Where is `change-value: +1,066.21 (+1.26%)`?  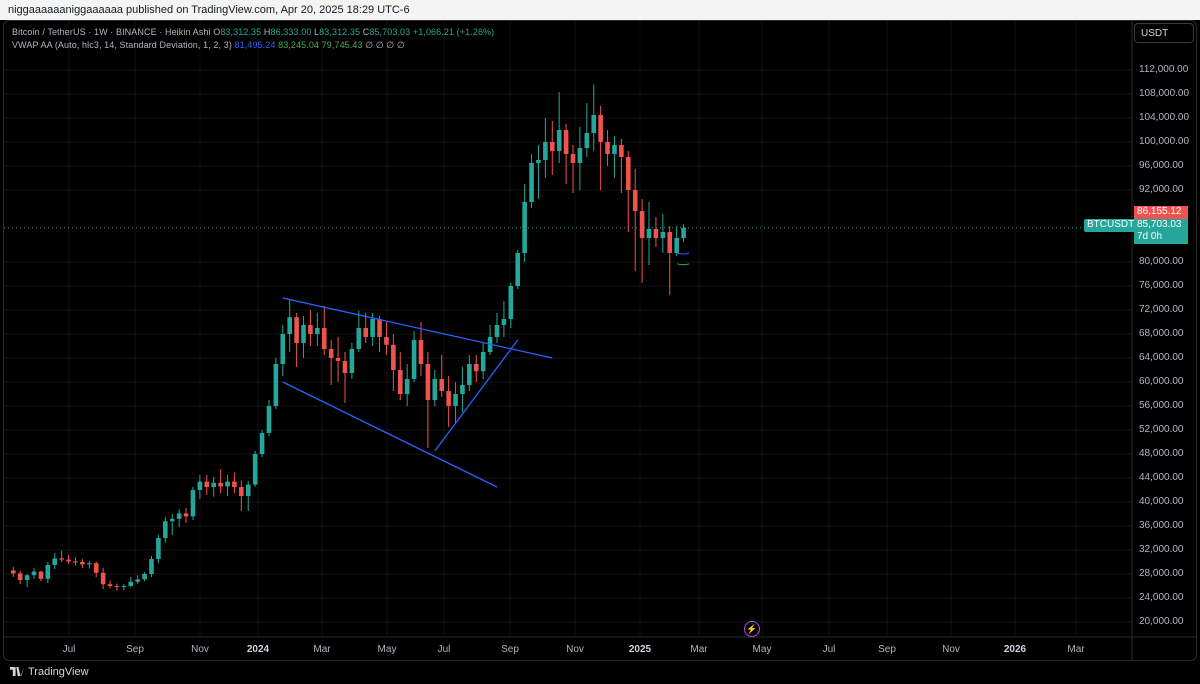 change-value: +1,066.21 (+1.26%) is located at coordinates (453, 32).